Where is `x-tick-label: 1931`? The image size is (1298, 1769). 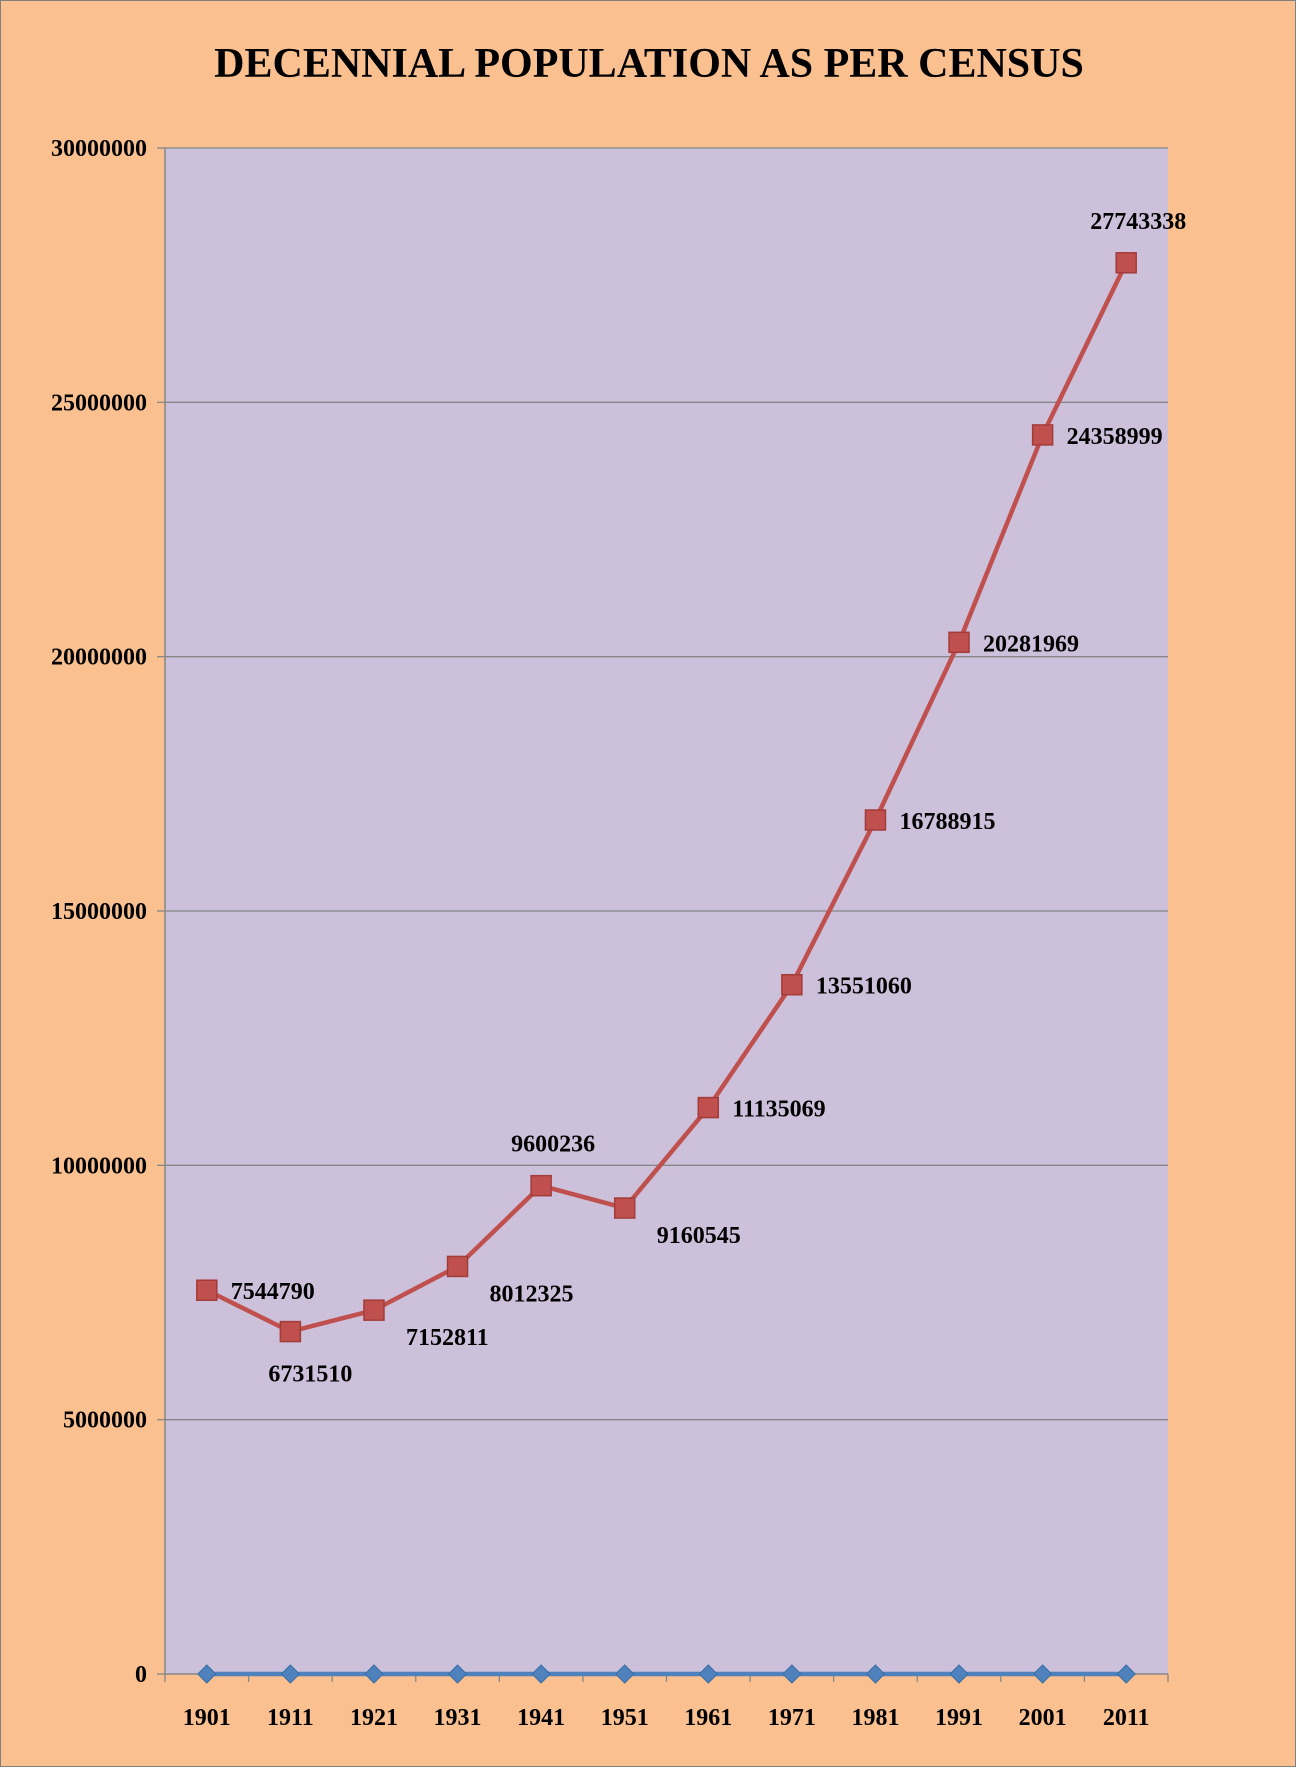 x-tick-label: 1931 is located at coordinates (458, 1718).